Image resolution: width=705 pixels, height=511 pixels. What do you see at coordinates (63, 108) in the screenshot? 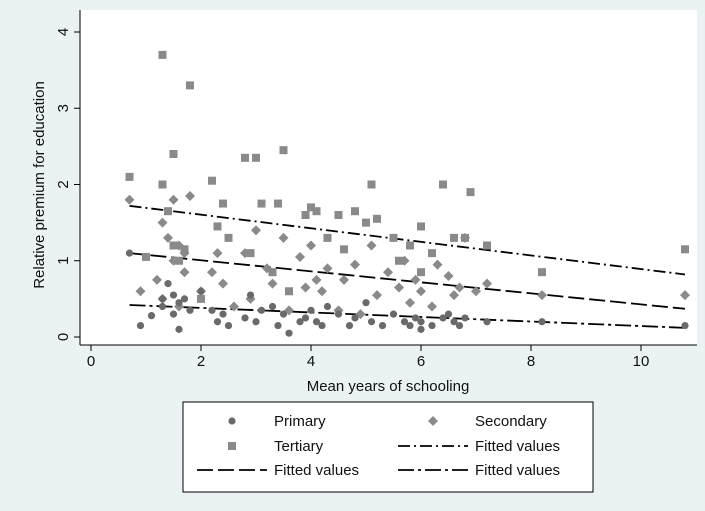
I see `y-tick-label: 3` at bounding box center [63, 108].